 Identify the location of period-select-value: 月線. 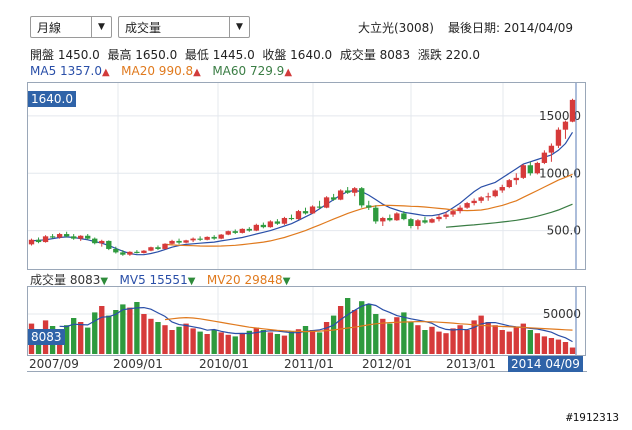
(49, 28).